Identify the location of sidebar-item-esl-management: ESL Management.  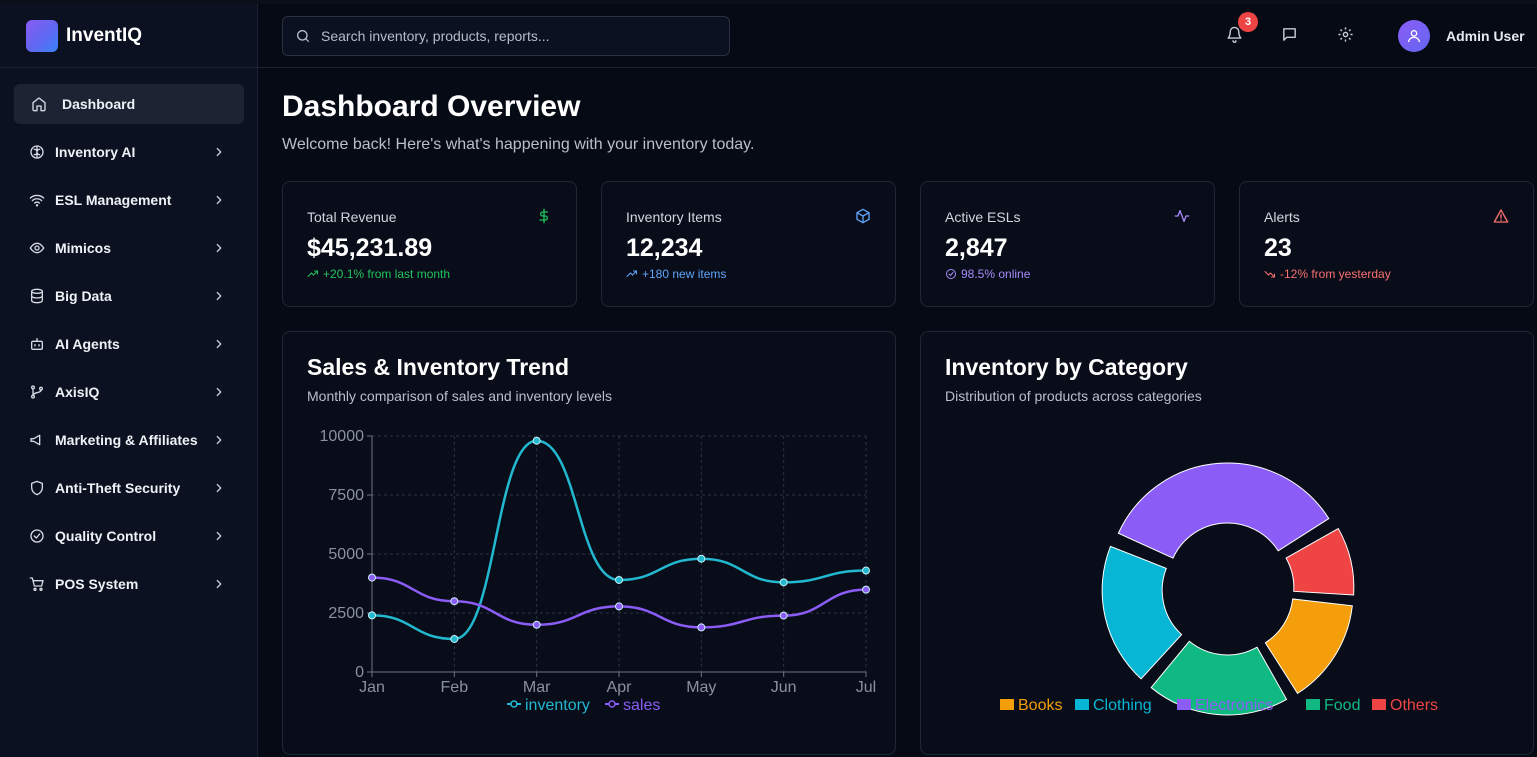
(129, 200).